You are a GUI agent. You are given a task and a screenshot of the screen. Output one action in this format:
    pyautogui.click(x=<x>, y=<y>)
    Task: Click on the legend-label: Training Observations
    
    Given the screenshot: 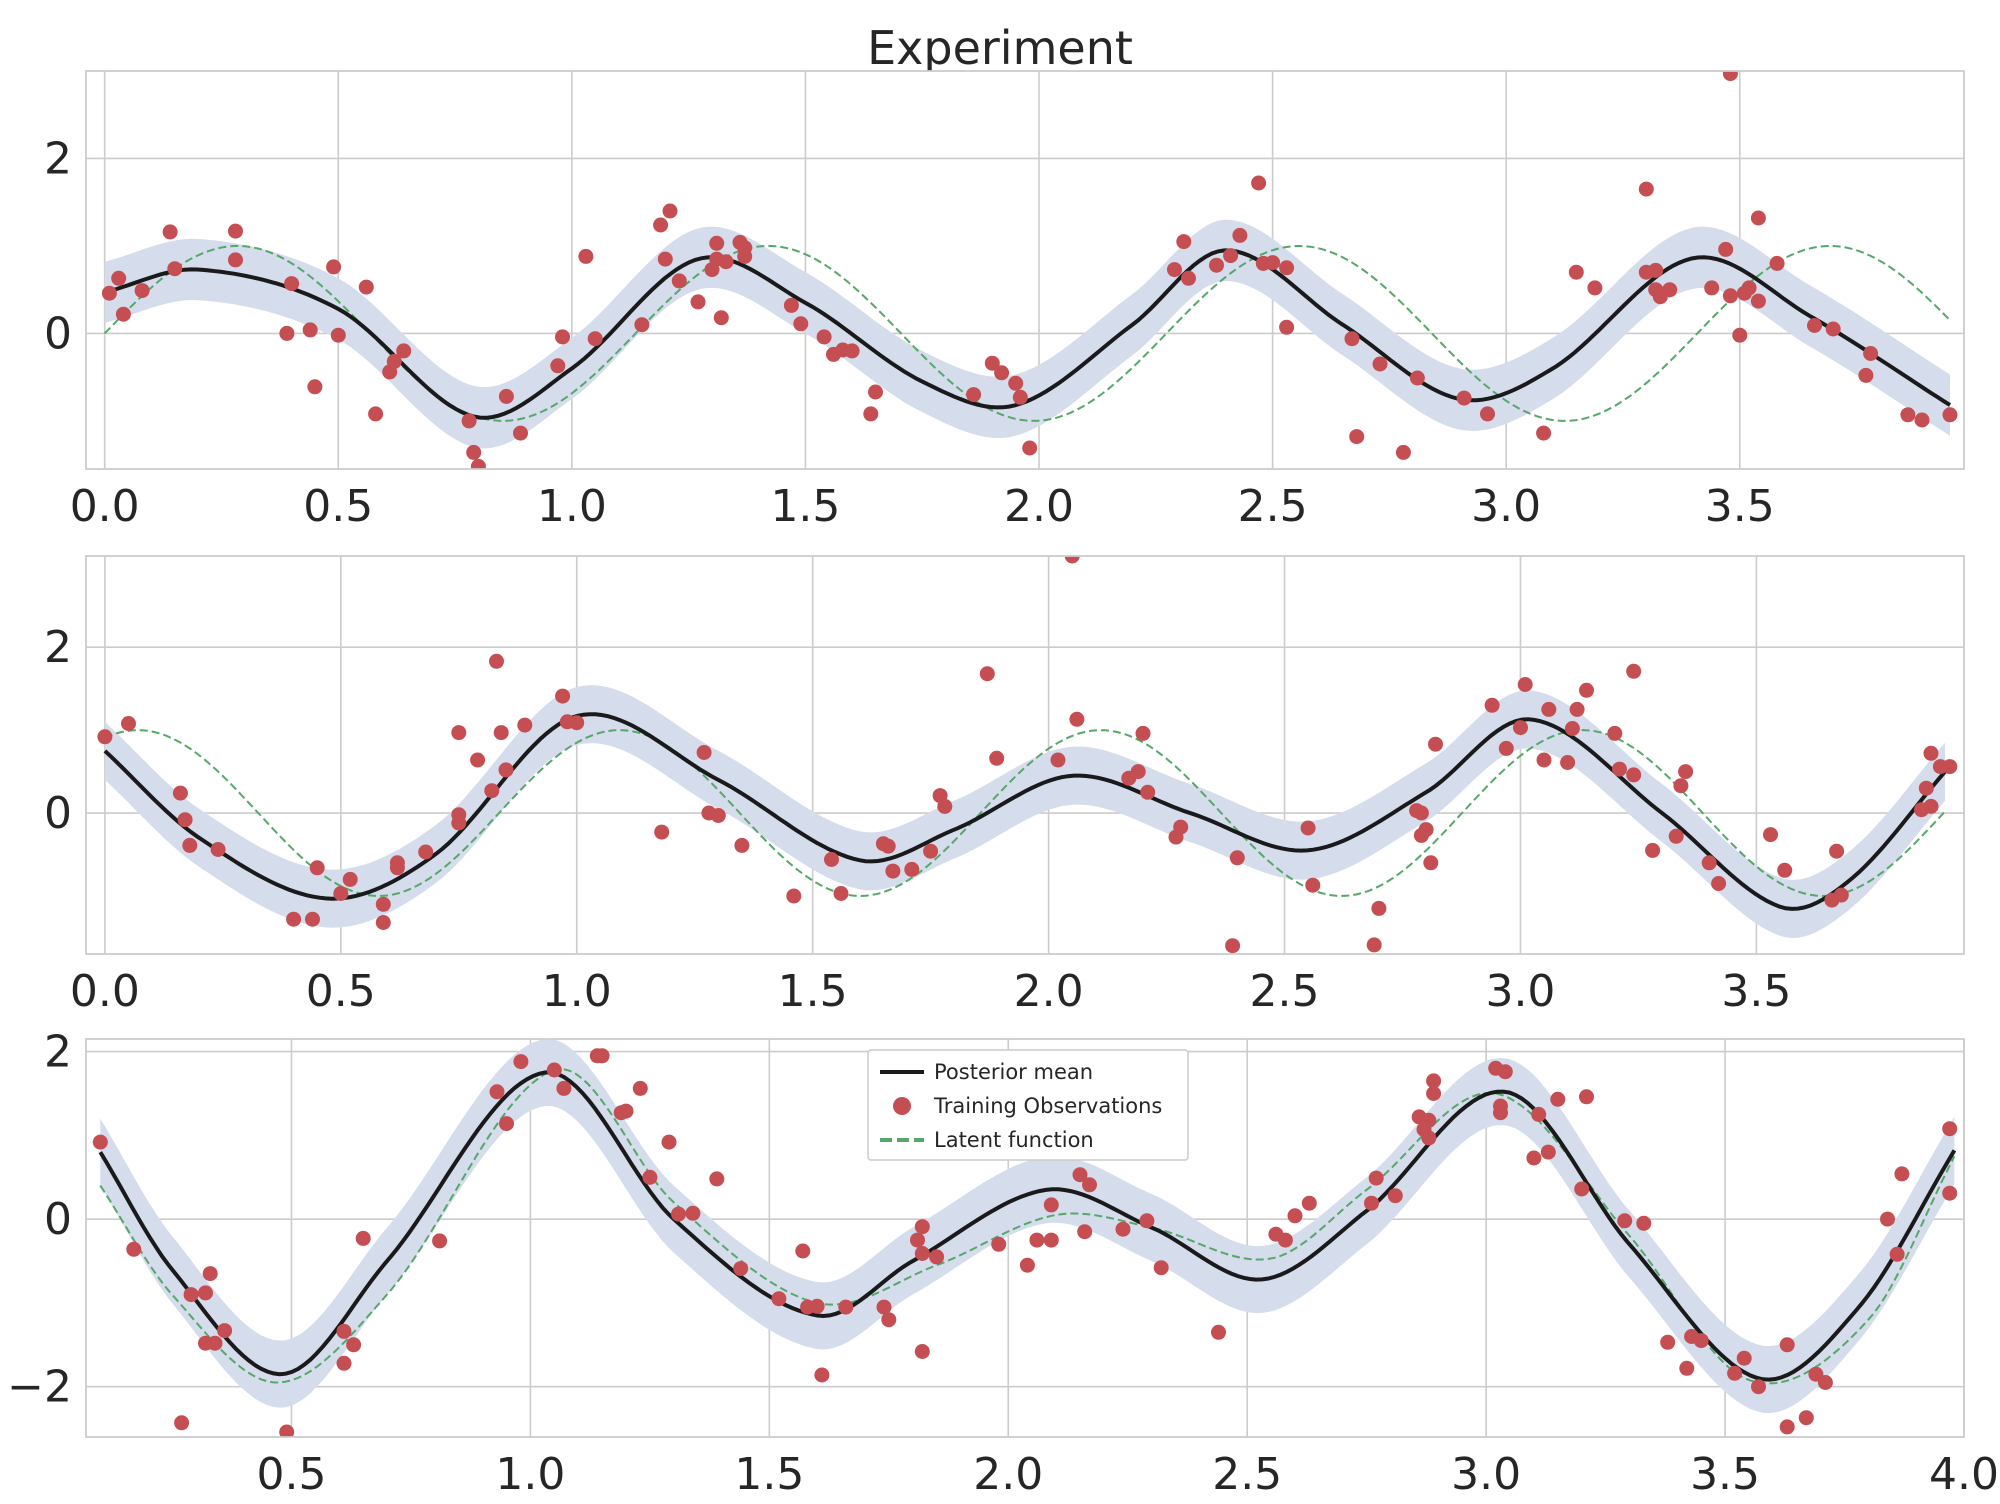 What is the action you would take?
    pyautogui.click(x=1047, y=1106)
    